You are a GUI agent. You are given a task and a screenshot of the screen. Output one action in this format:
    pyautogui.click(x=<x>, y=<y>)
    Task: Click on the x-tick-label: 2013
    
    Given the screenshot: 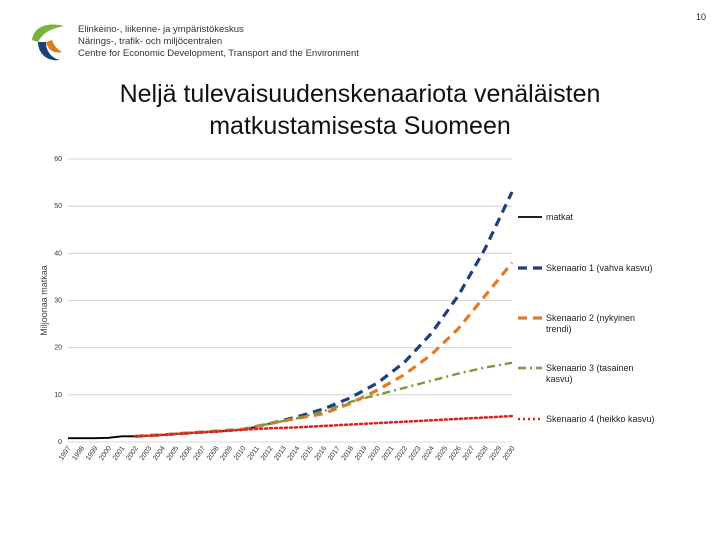 What is the action you would take?
    pyautogui.click(x=280, y=453)
    